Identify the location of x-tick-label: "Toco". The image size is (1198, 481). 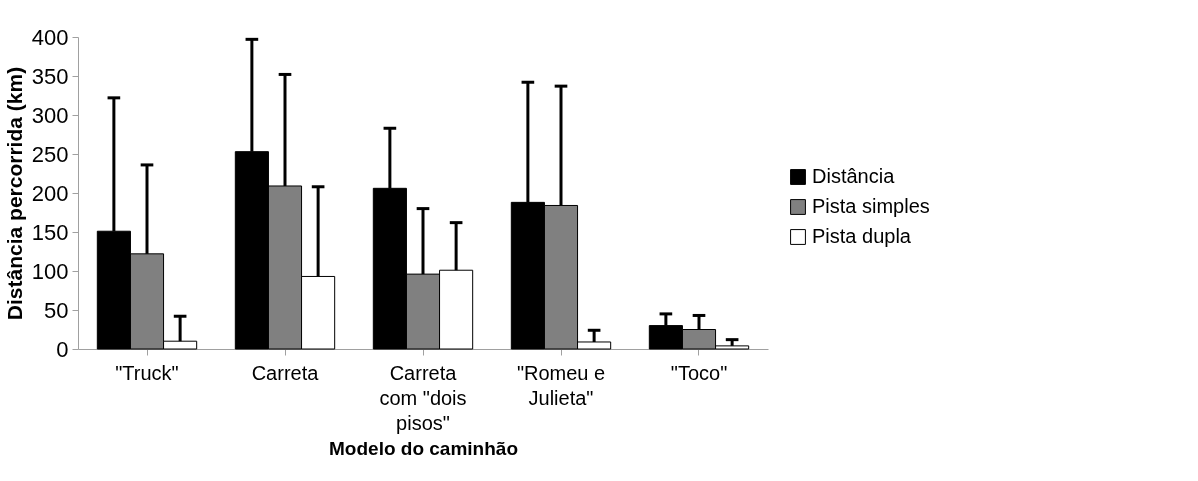
(699, 372).